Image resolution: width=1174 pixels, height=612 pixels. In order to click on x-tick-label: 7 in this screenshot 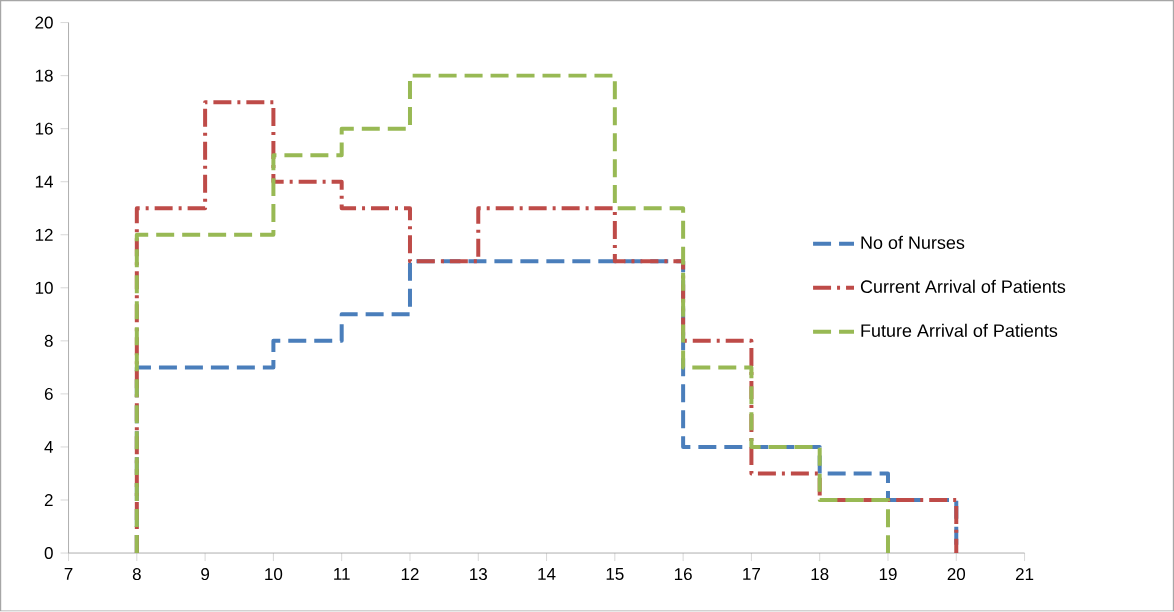, I will do `click(68, 574)`.